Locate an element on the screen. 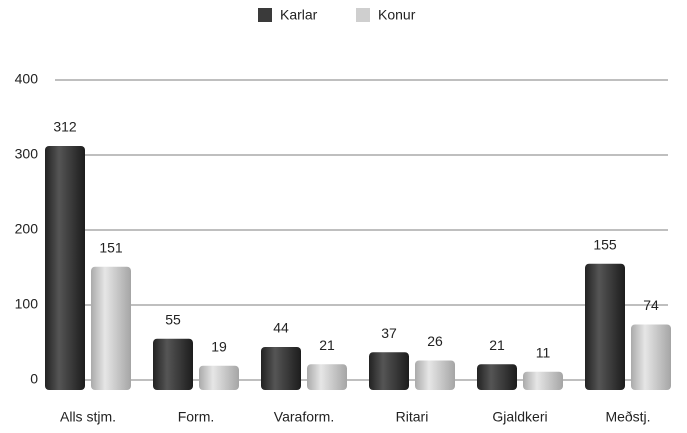 This screenshot has height=433, width=687. value-label: 11 is located at coordinates (543, 352).